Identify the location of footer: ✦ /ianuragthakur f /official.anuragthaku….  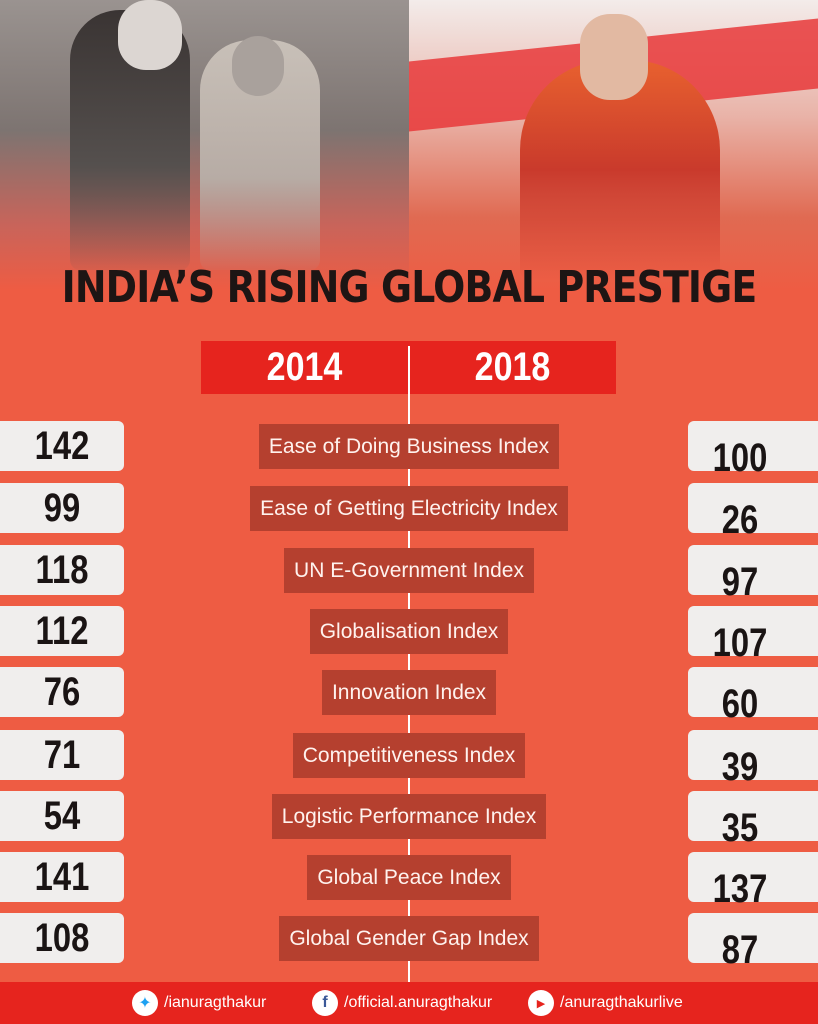
(409, 1003).